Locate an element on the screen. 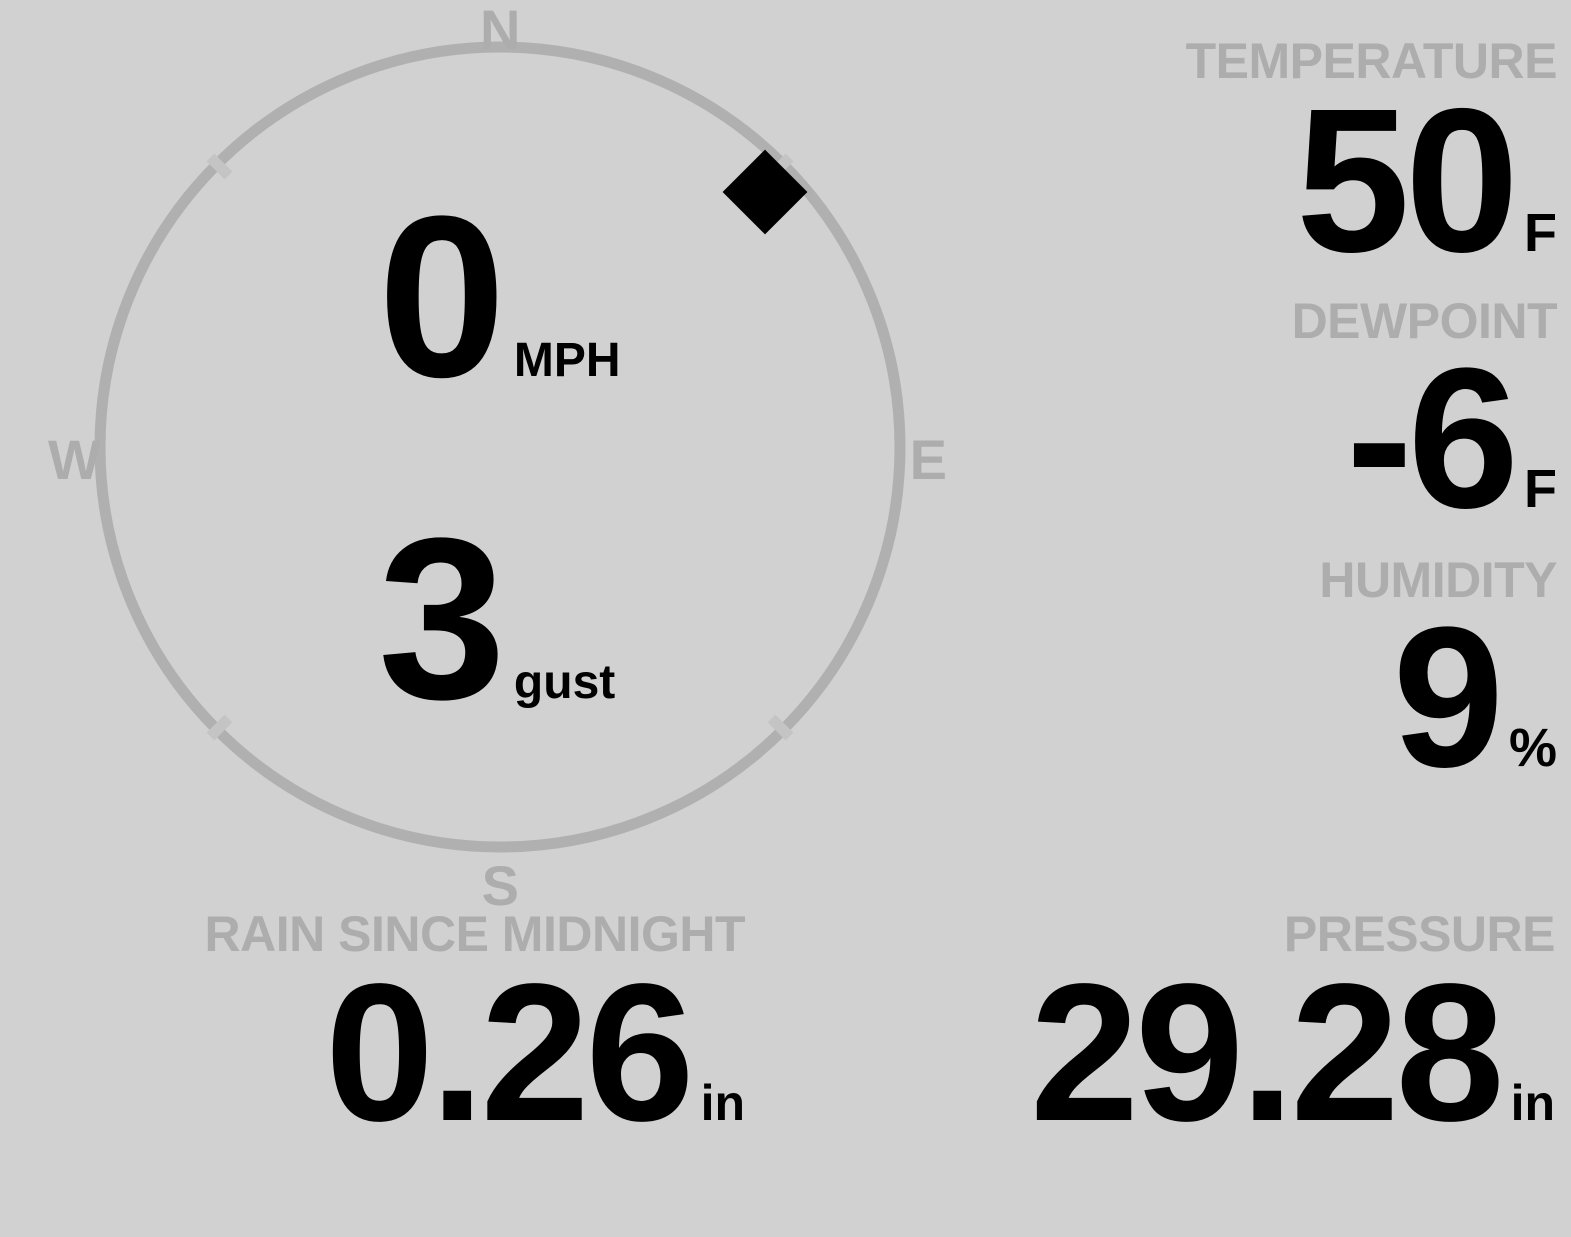 Image resolution: width=1571 pixels, height=1237 pixels. metric-dewpoint-unit: F is located at coordinates (1540, 488).